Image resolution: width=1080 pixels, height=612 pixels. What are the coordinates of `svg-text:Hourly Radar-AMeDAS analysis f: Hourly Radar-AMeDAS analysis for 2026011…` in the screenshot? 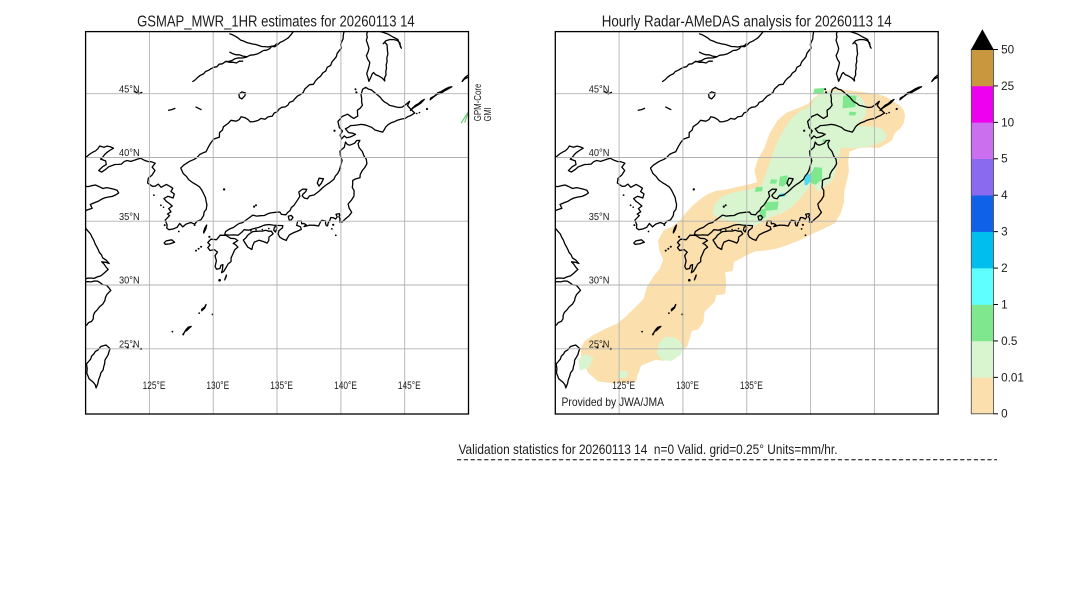 It's located at (747, 22).